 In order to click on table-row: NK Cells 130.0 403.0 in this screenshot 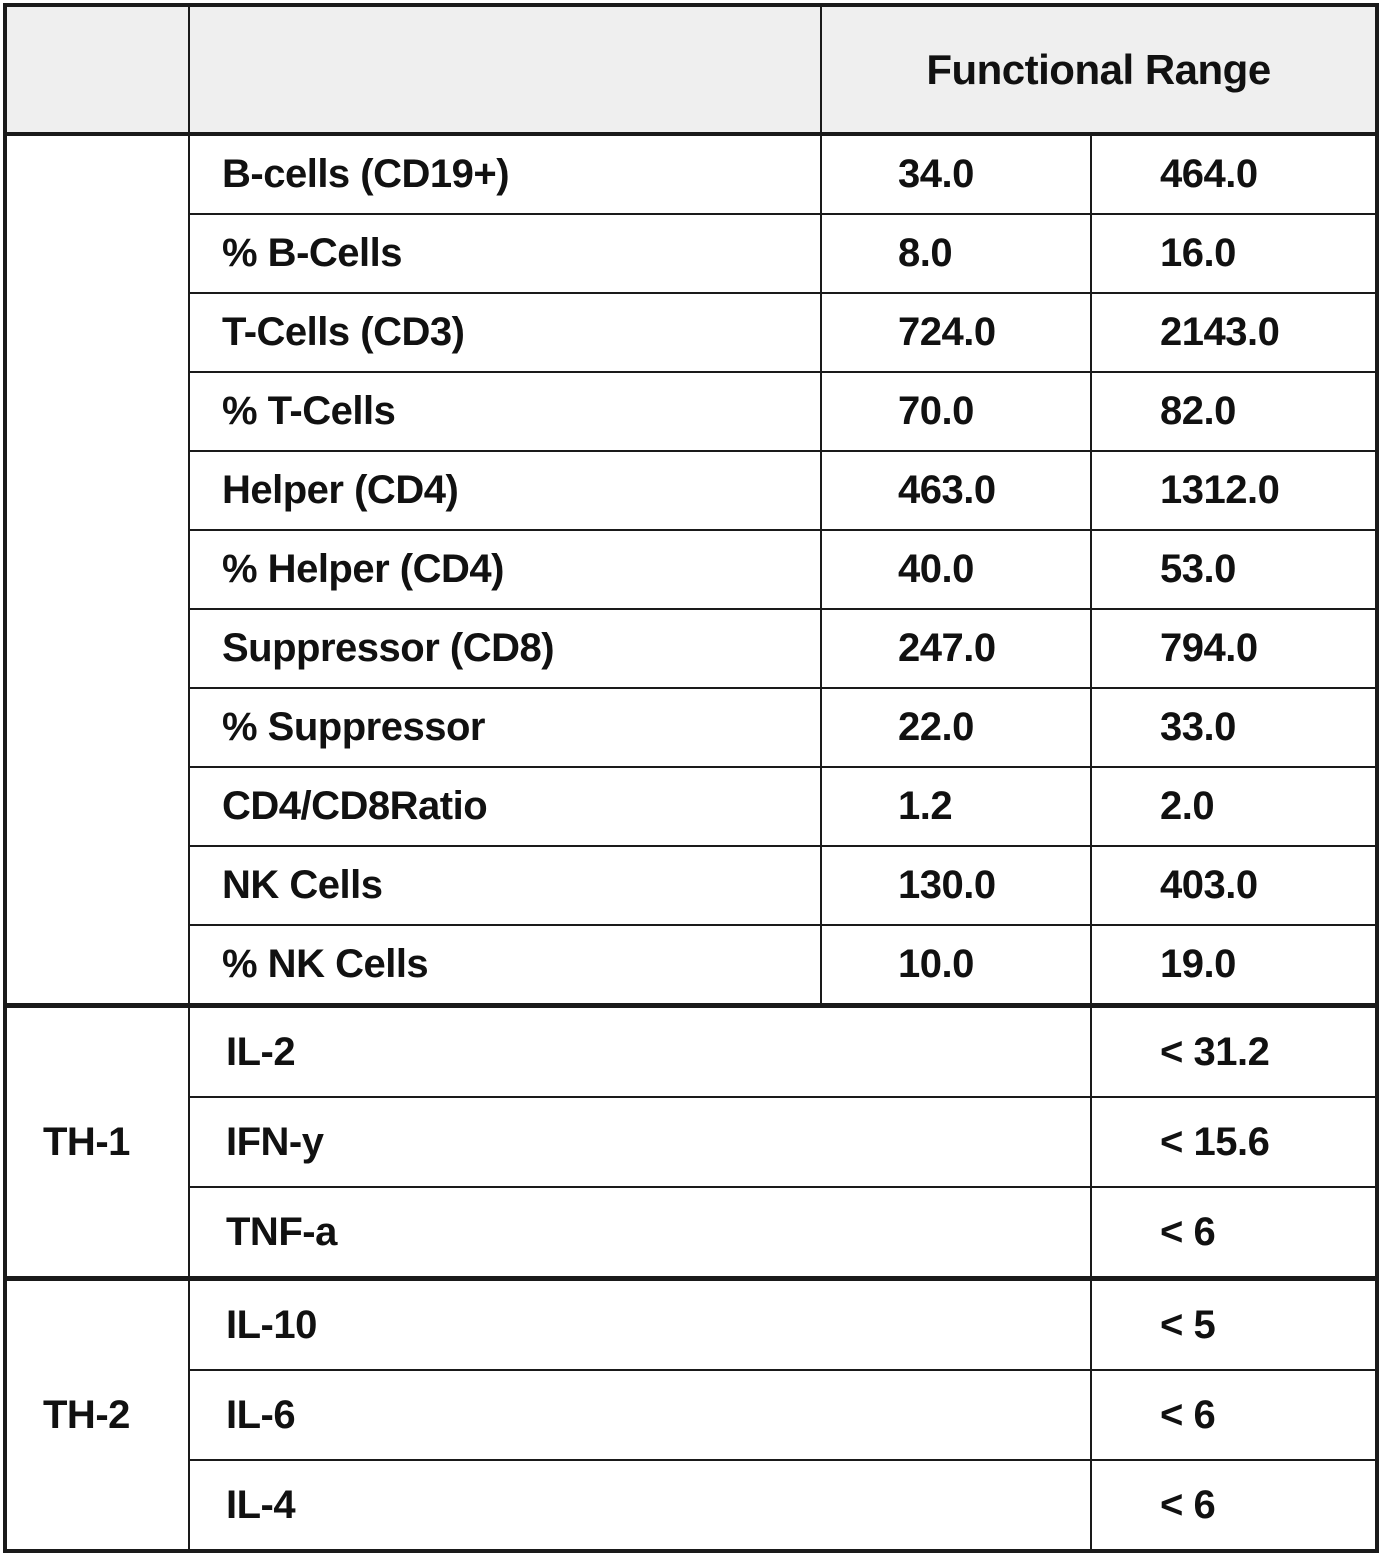, I will do `click(692, 885)`.